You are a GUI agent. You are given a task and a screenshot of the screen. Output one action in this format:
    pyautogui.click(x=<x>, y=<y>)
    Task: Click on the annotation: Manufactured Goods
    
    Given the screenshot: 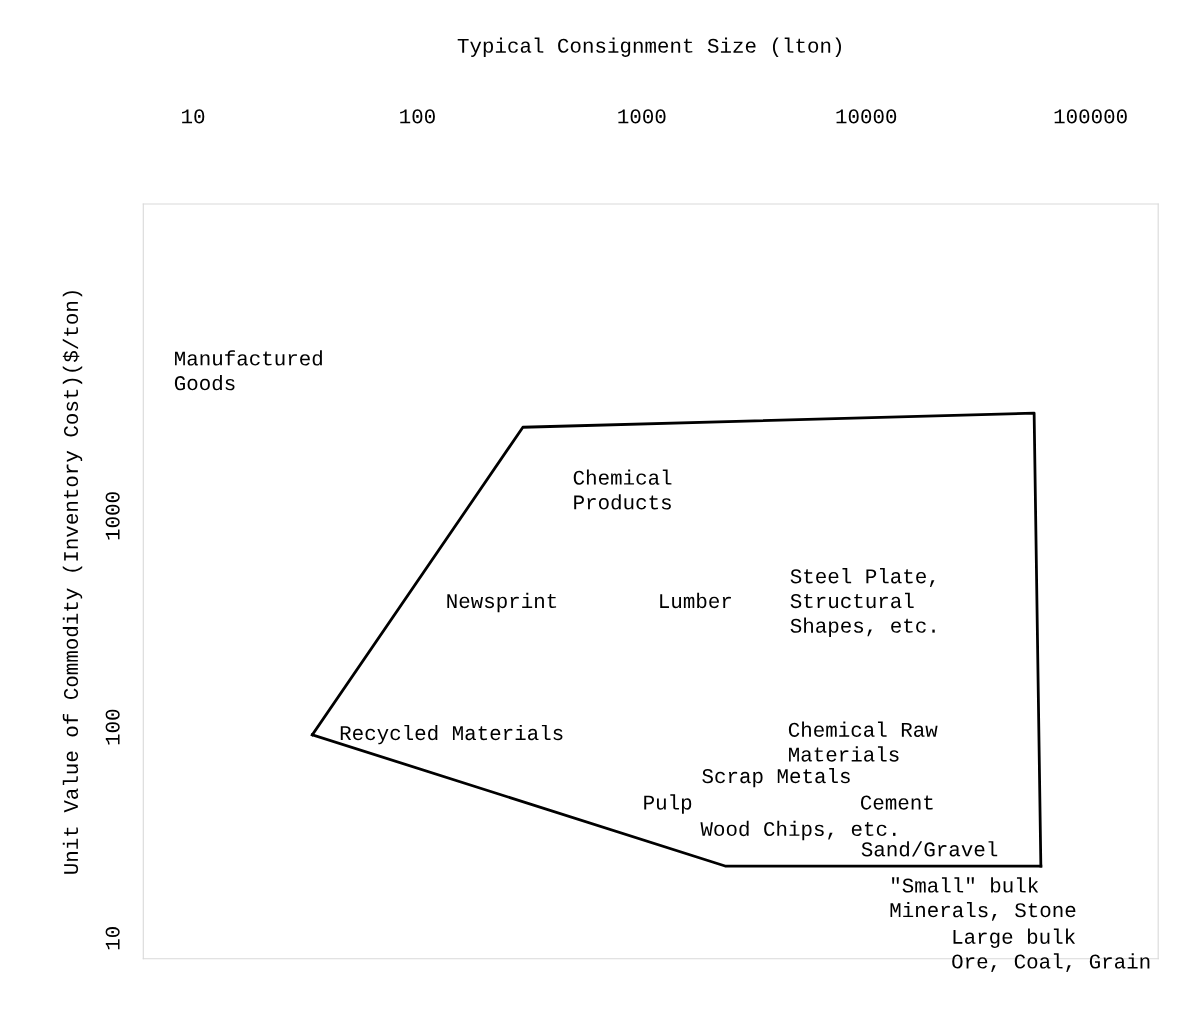 What is the action you would take?
    pyautogui.click(x=248, y=370)
    